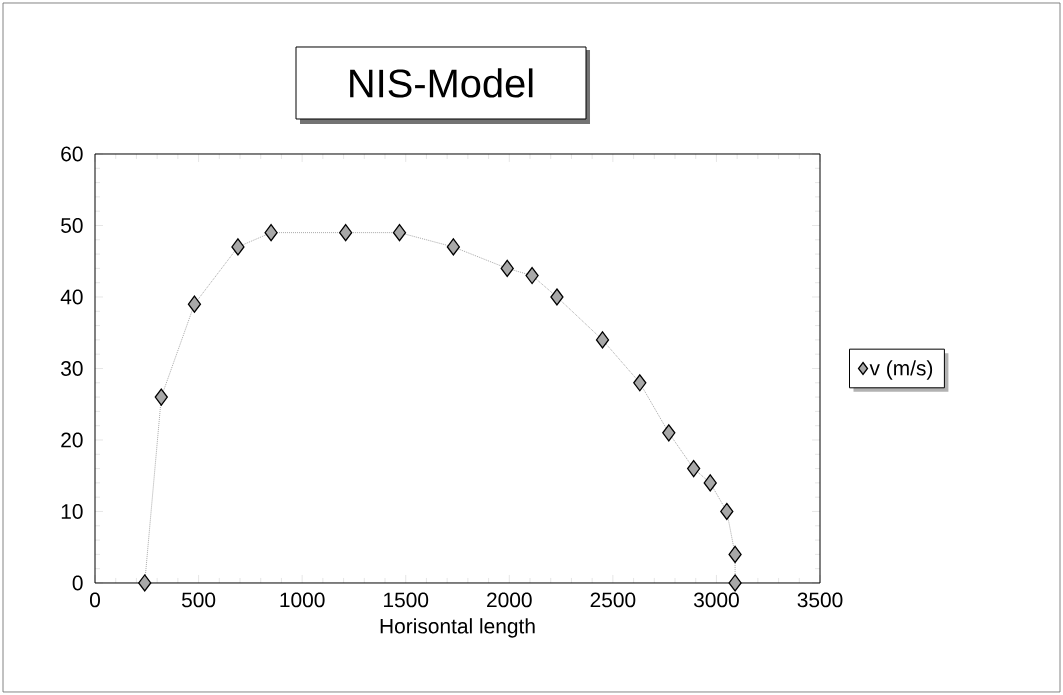 This screenshot has width=1063, height=695. I want to click on x-tick-label: 3000, so click(716, 600).